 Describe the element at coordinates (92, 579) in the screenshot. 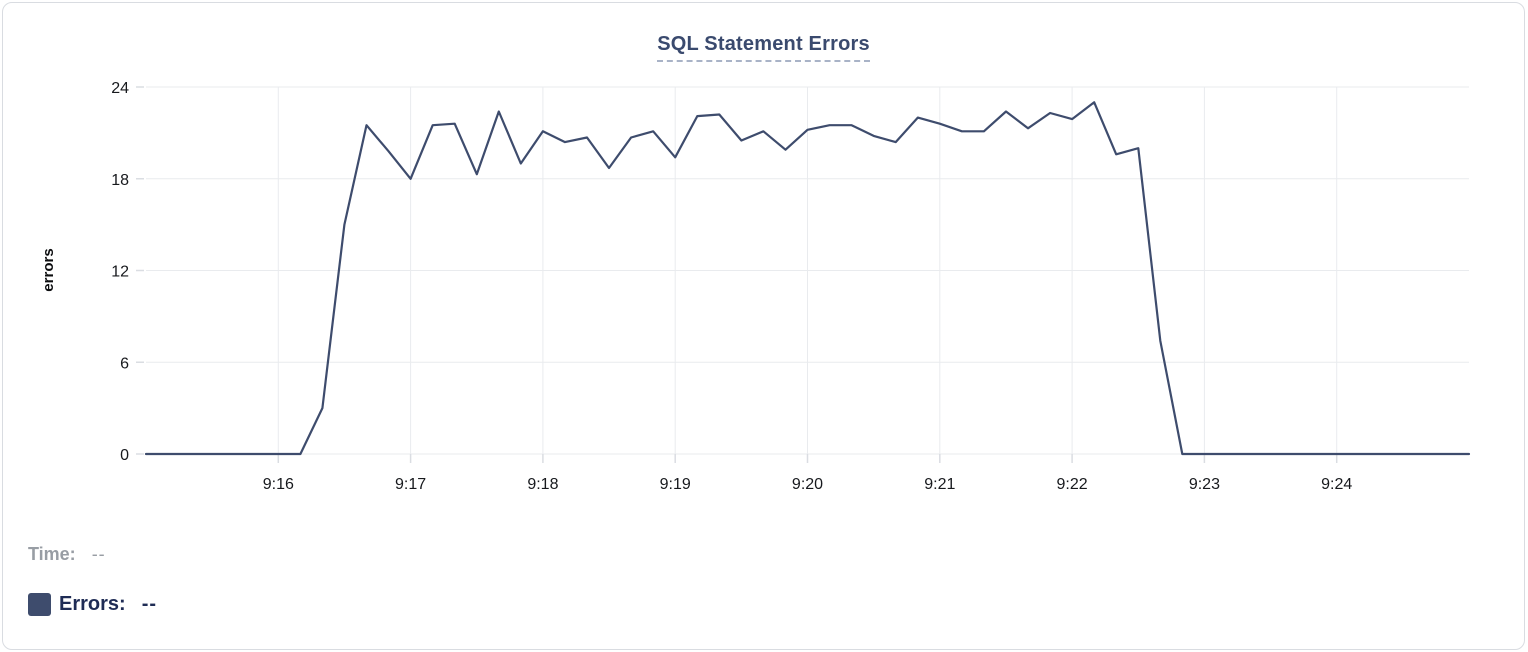

I see `tooltip-readout: Time: -- Errors: --` at that location.